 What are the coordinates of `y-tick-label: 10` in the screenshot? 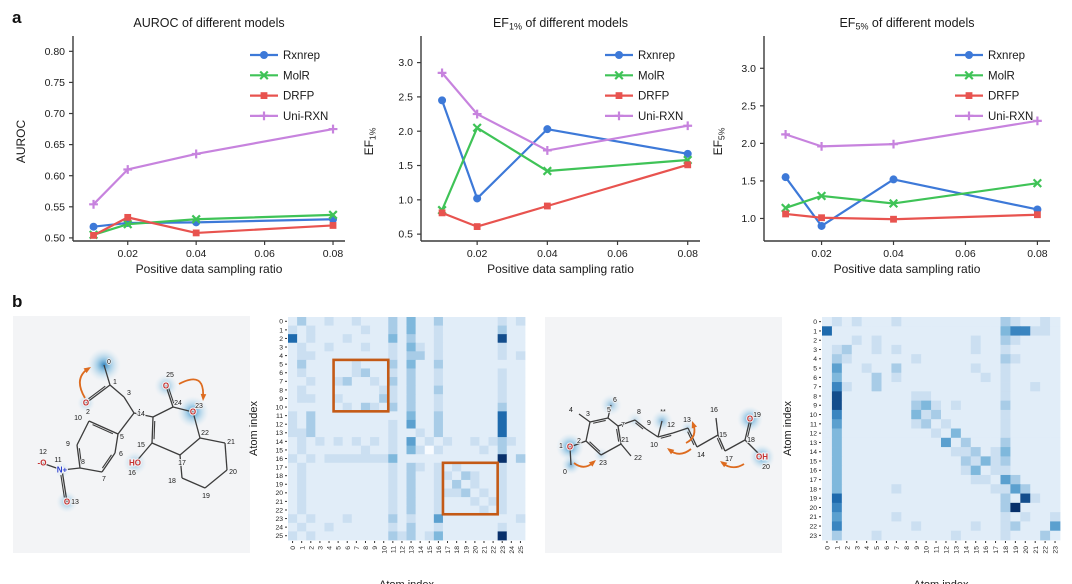 It's located at (813, 415).